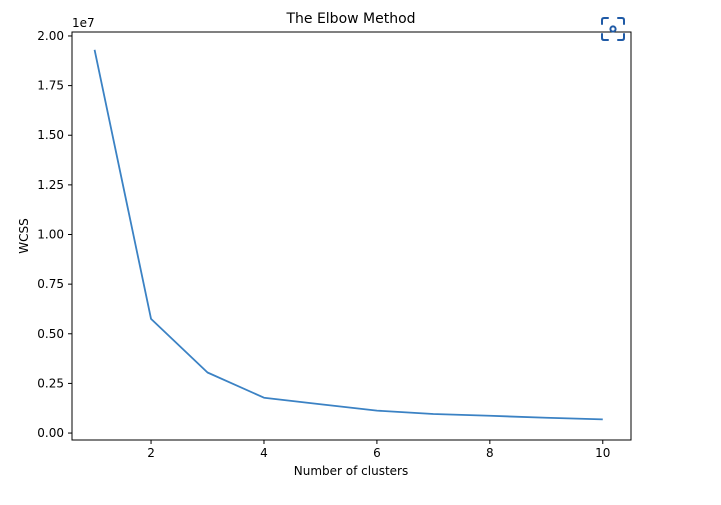 The height and width of the screenshot is (505, 721). Describe the element at coordinates (83, 23) in the screenshot. I see `y-offset-label: 1e7` at that location.